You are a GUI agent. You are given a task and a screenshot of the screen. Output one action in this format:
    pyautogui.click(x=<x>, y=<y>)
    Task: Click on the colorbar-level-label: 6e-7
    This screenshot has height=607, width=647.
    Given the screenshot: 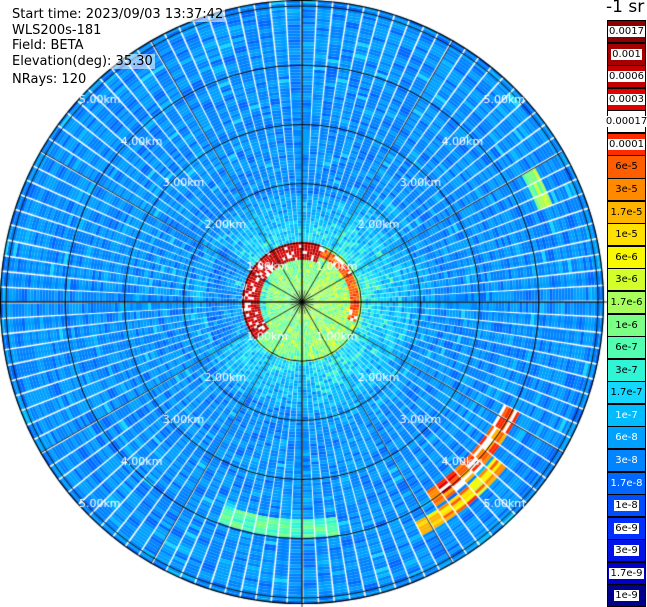 What is the action you would take?
    pyautogui.click(x=626, y=348)
    